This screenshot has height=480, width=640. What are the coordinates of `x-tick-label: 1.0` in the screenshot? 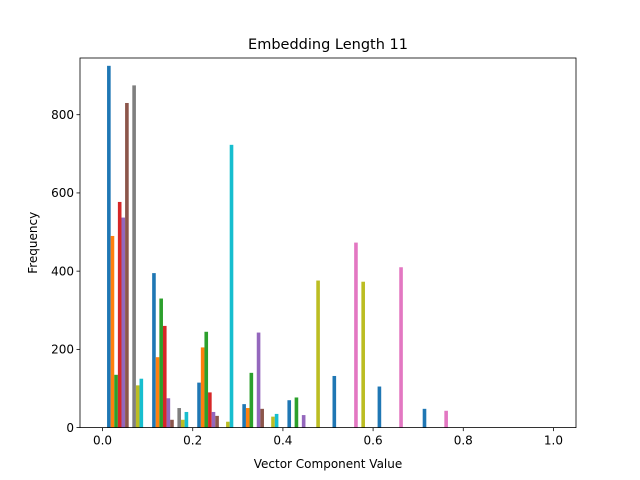 It's located at (553, 441).